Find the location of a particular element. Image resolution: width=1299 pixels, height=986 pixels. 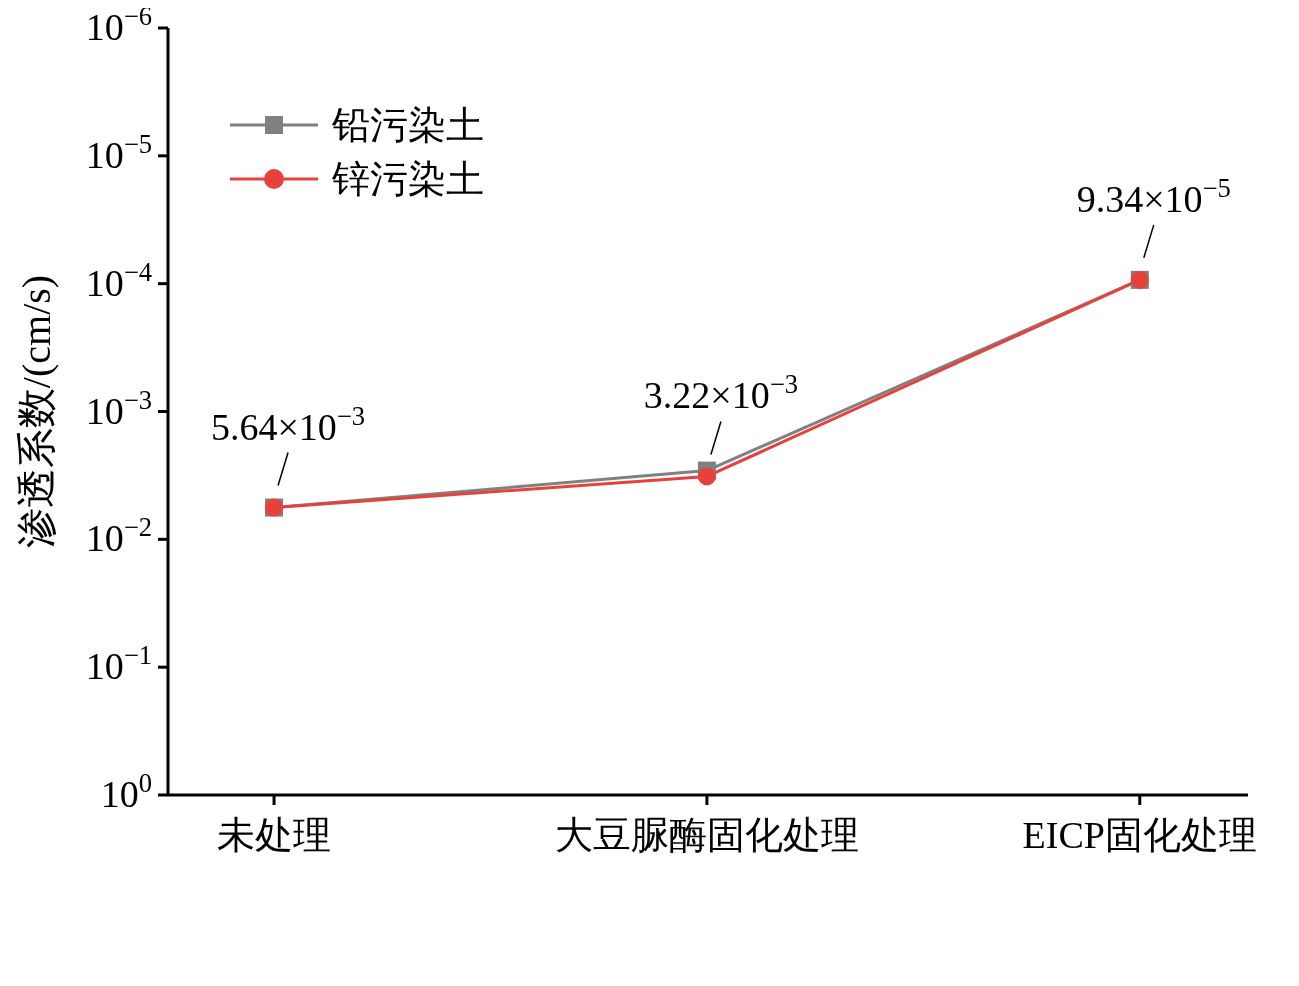

x-tick-label: 未处理 is located at coordinates (274, 834).